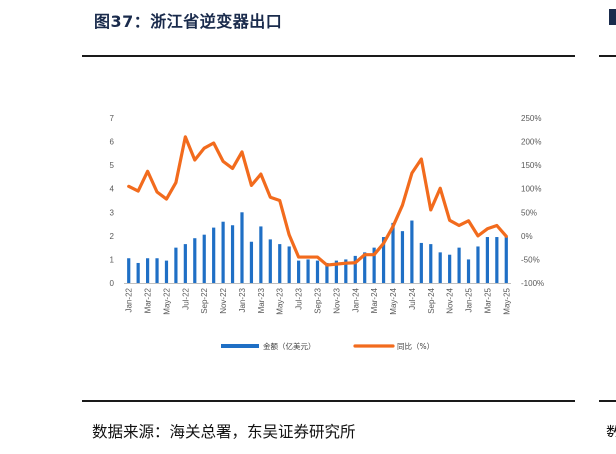 This screenshot has height=454, width=616. What do you see at coordinates (188, 21) in the screenshot?
I see `figure-title: 图37：浙江省逆变器出口` at bounding box center [188, 21].